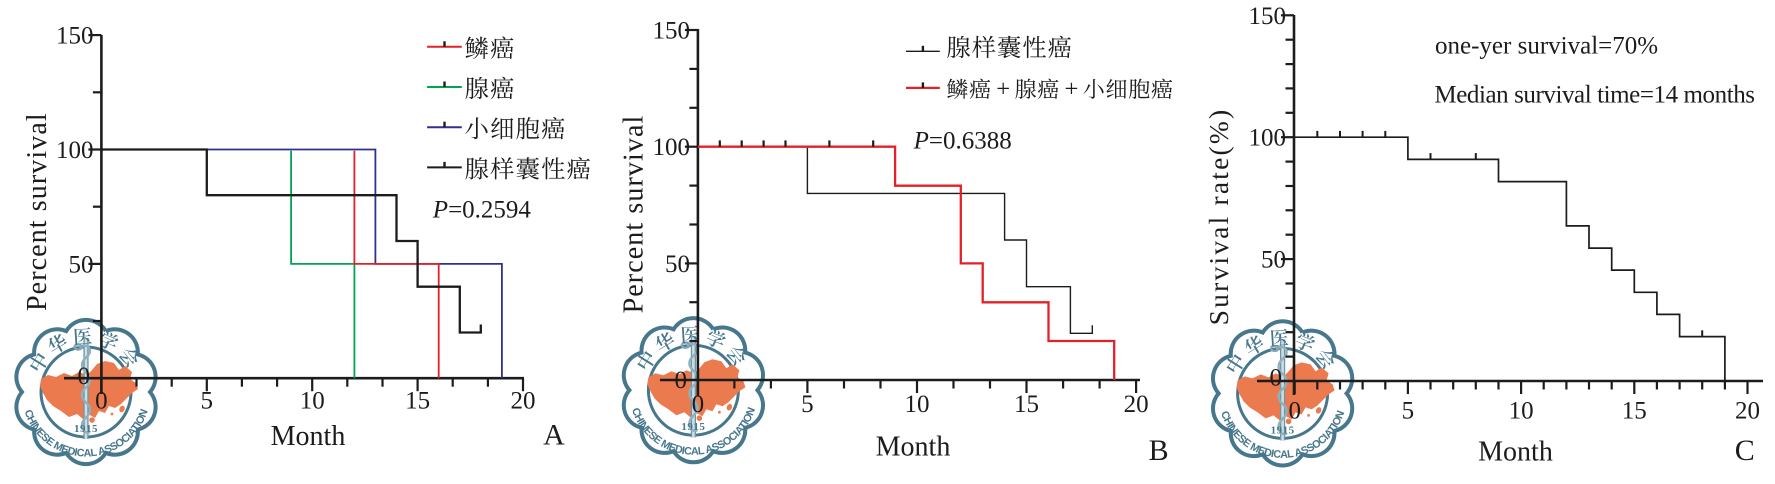 The height and width of the screenshot is (484, 1775). I want to click on svg-text: C, so click(1745, 450).